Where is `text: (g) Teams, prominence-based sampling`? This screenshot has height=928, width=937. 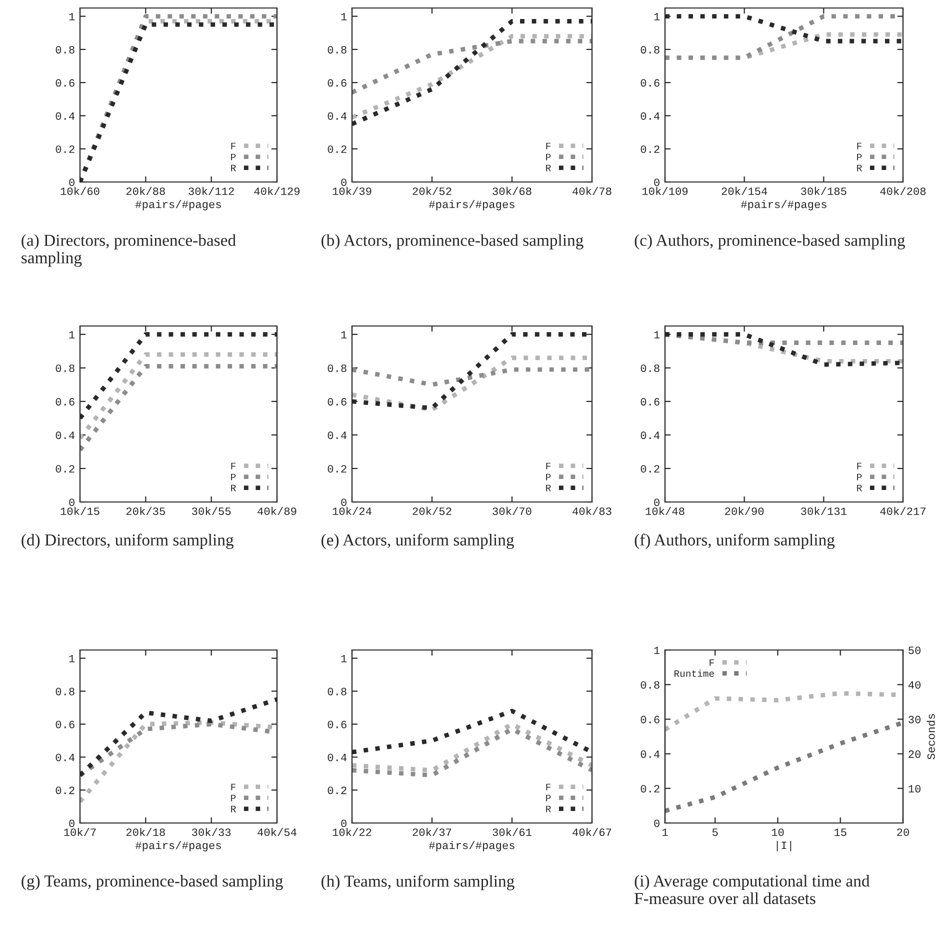 text: (g) Teams, prominence-based sampling is located at coordinates (152, 882).